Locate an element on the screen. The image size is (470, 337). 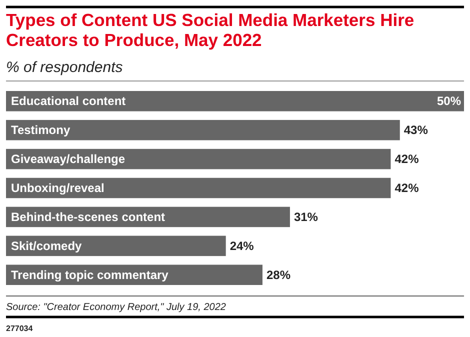
y-tick-label: Giveaway/challenge is located at coordinates (68, 159).